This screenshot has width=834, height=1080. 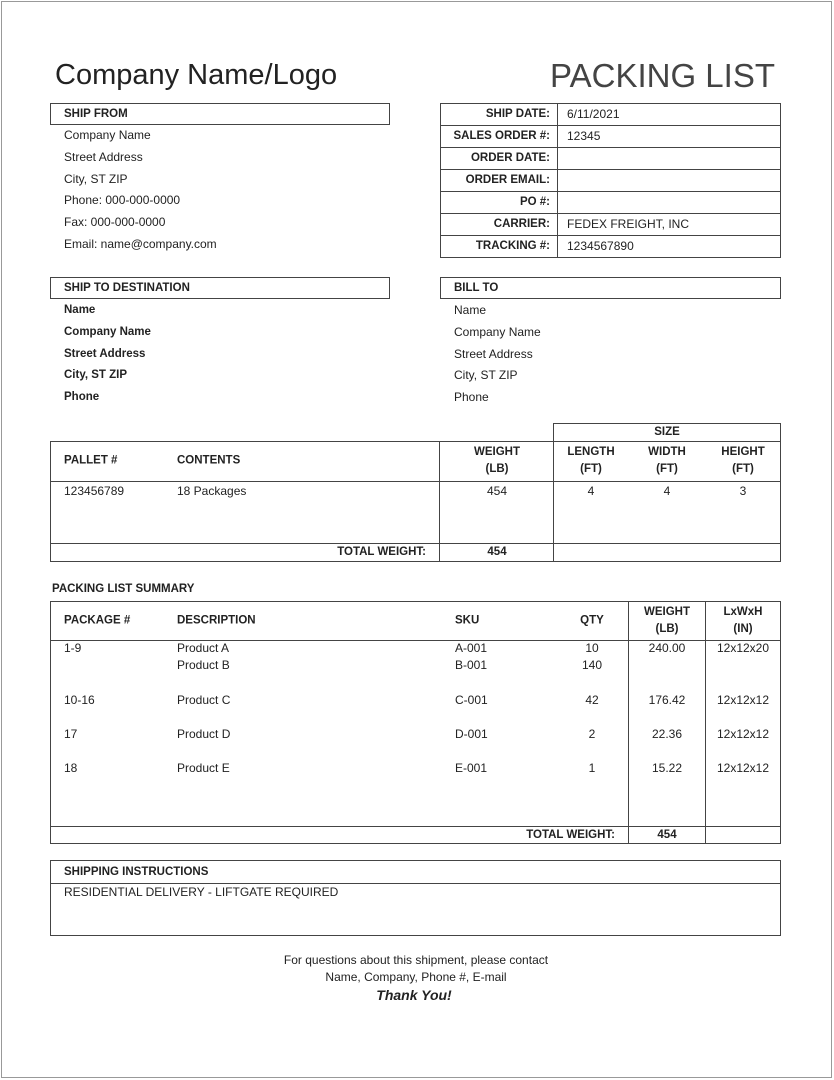 I want to click on summary-cell-description: Product B, so click(x=203, y=665).